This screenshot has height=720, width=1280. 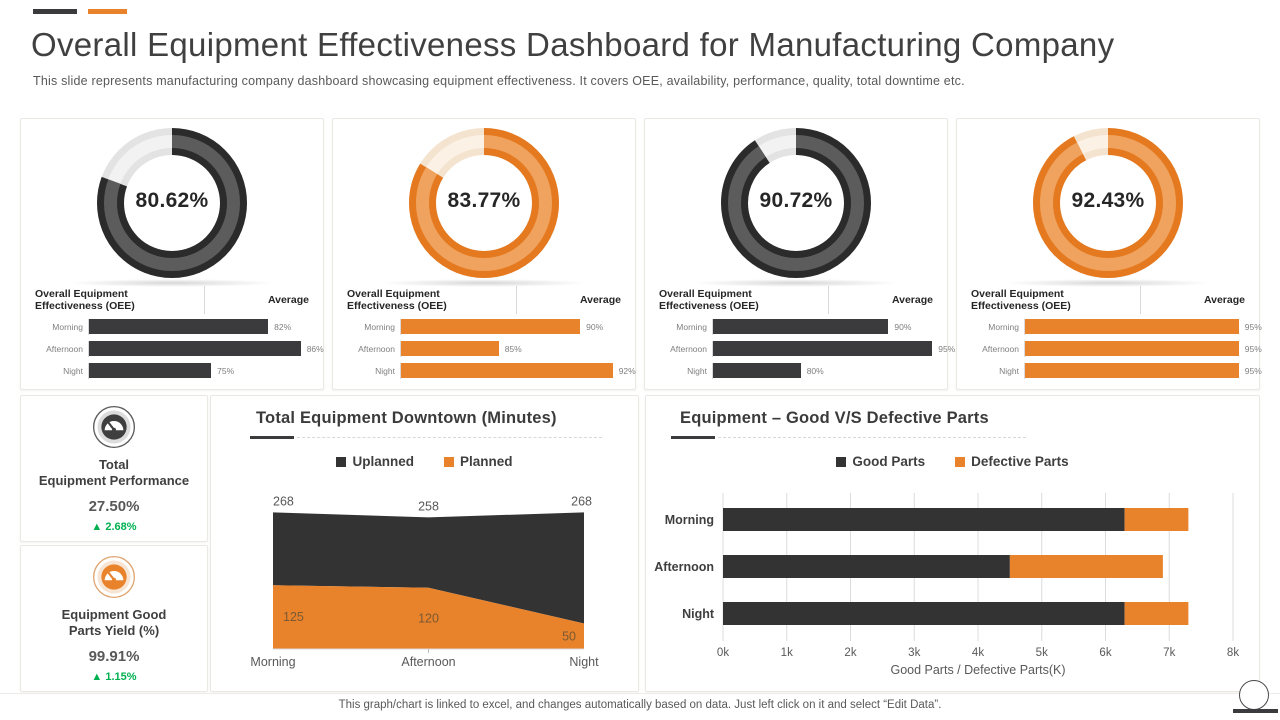 I want to click on decorative-circle-icon, so click(x=1254, y=695).